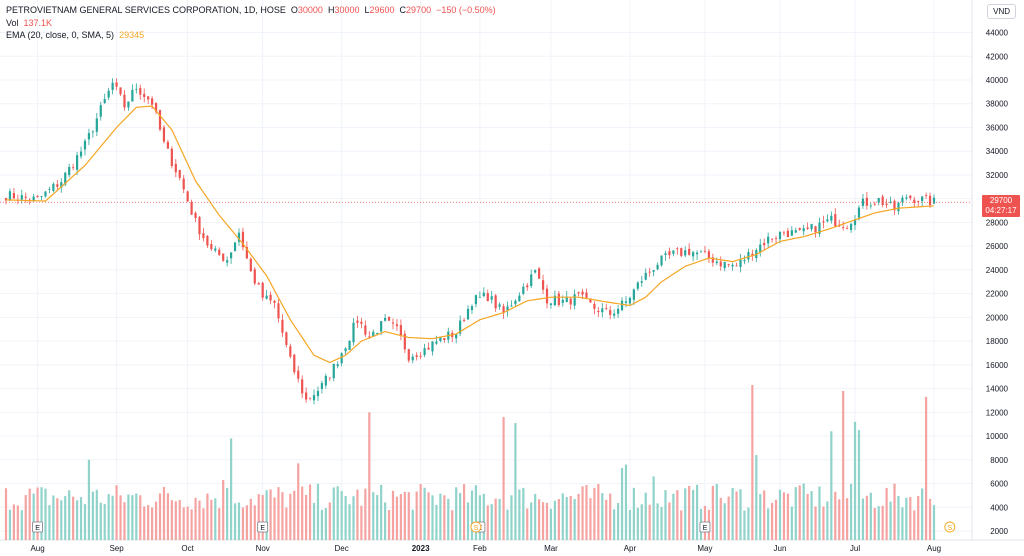  What do you see at coordinates (997, 436) in the screenshot?
I see `y-tick-label: 10000` at bounding box center [997, 436].